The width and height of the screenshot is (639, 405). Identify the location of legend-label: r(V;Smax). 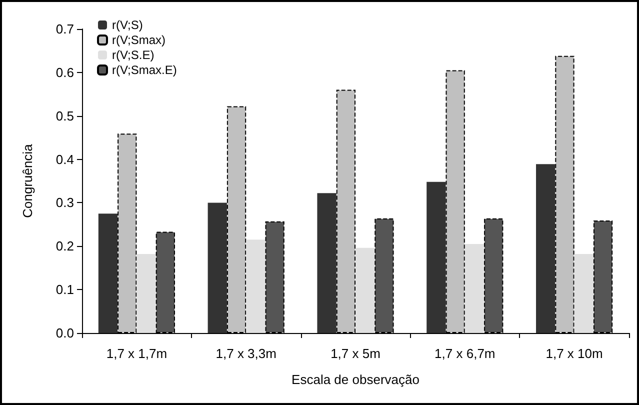
(139, 40).